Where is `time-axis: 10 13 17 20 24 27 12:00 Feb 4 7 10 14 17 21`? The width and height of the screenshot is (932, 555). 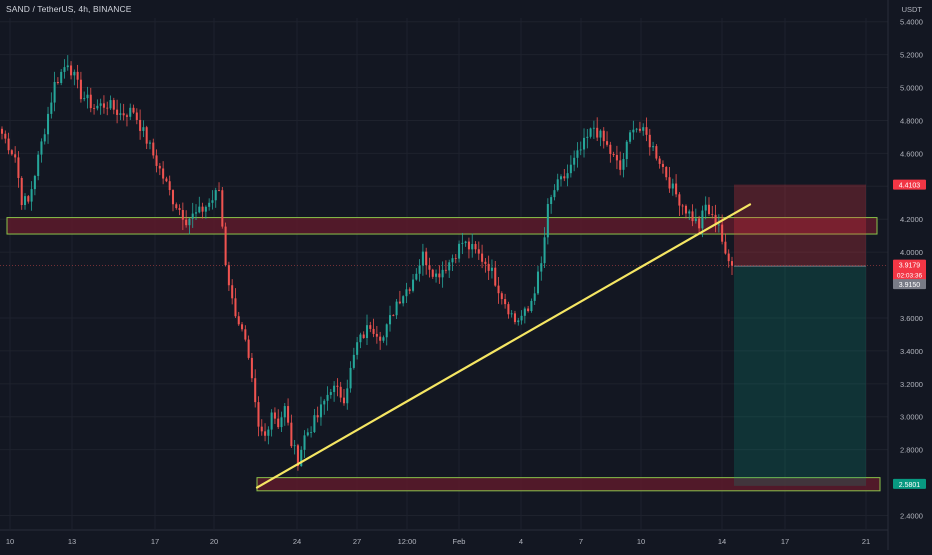
time-axis: 10 13 17 20 24 27 12:00 Feb 4 7 10 14 17 21 is located at coordinates (438, 541).